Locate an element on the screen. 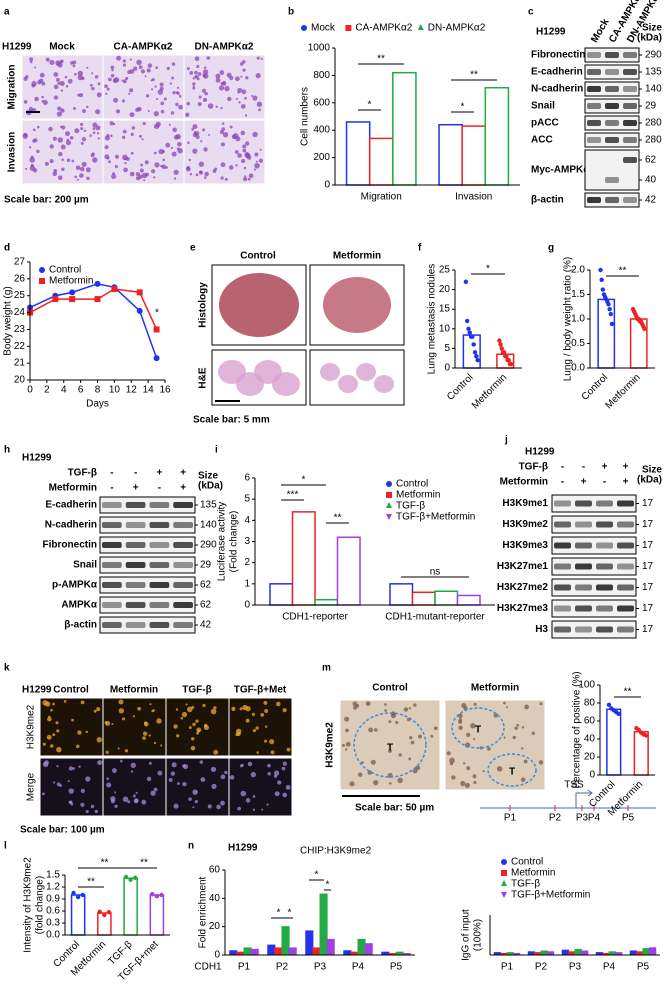 This screenshot has width=664, height=996. image is located at coordinates (71, 727).